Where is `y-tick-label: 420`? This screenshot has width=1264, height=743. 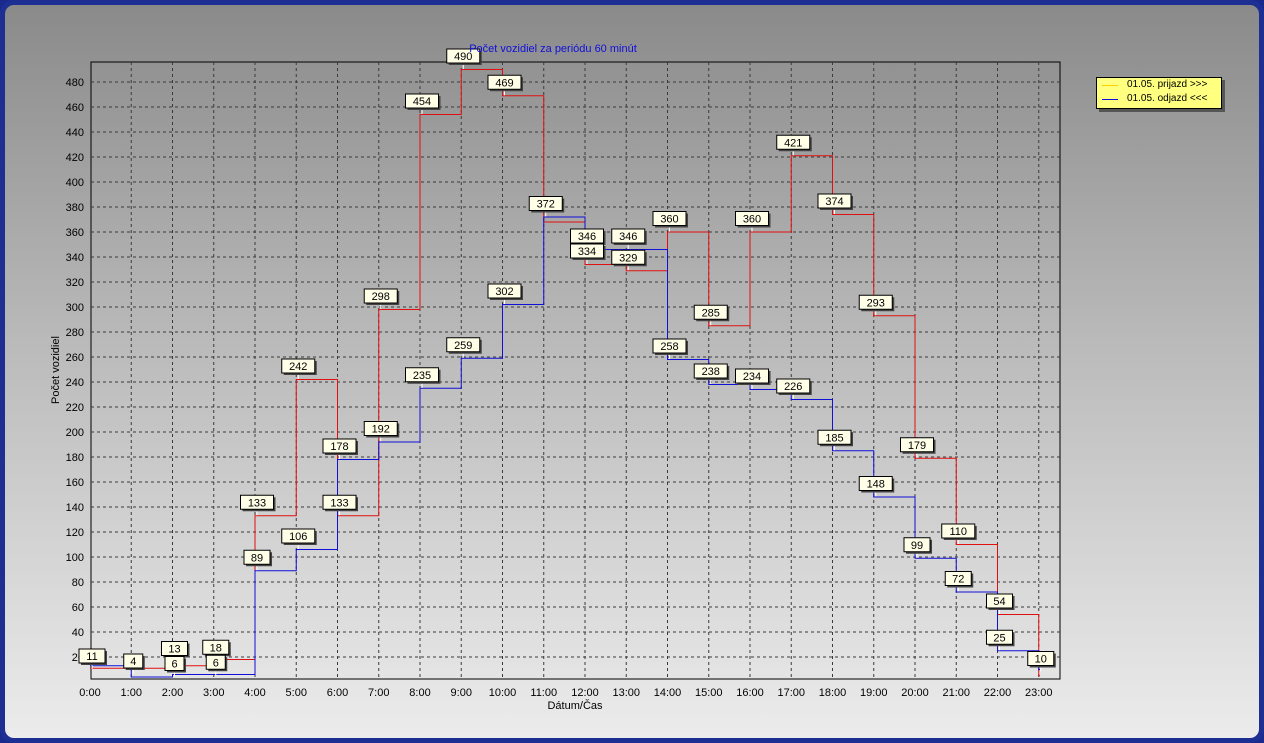 y-tick-label: 420 is located at coordinates (75, 158).